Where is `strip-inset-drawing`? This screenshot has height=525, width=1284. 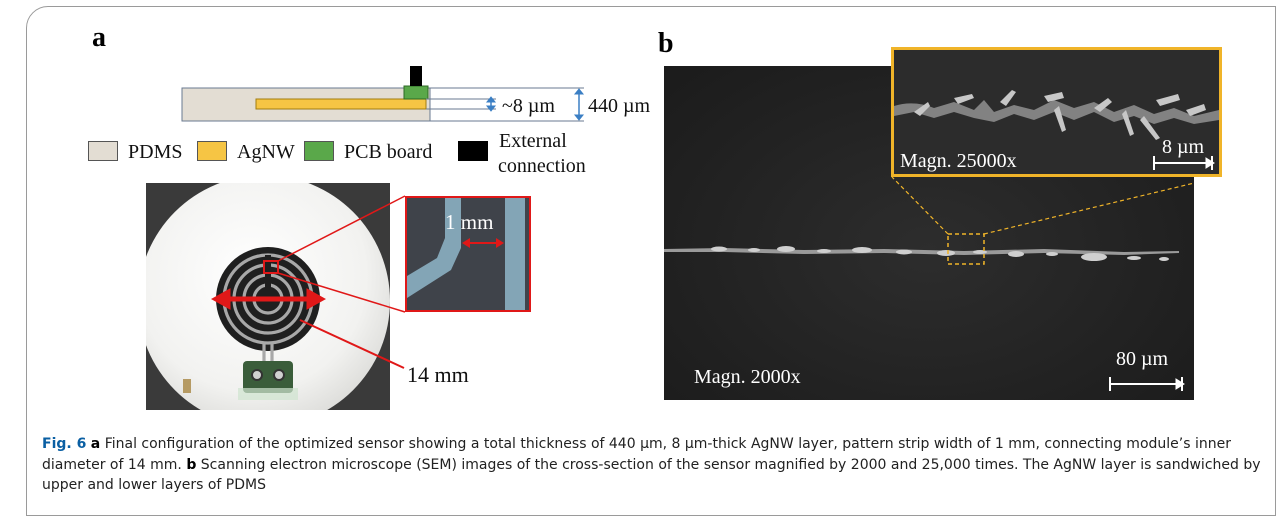
strip-inset-drawing is located at coordinates (468, 254).